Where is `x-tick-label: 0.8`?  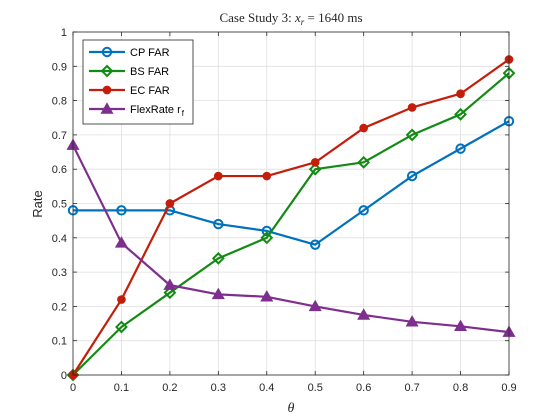 x-tick-label: 0.8 is located at coordinates (460, 388).